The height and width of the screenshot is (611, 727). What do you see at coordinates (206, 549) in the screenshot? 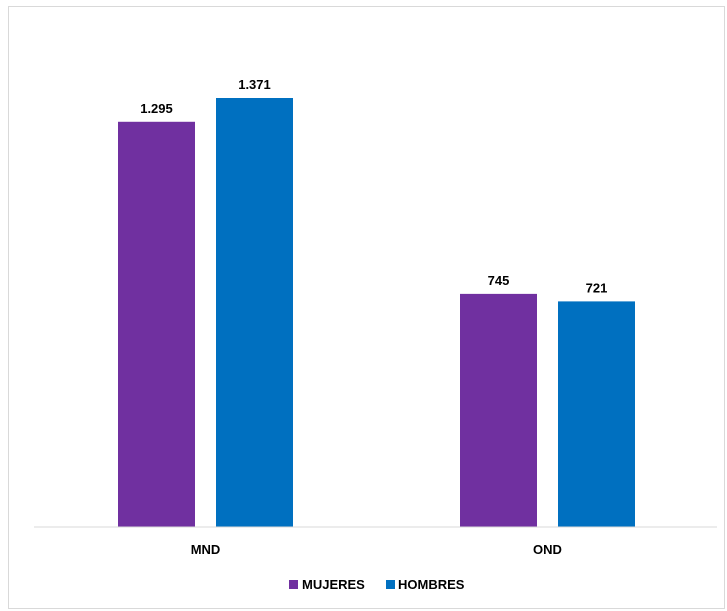
I see `category-label-mnd: MND` at bounding box center [206, 549].